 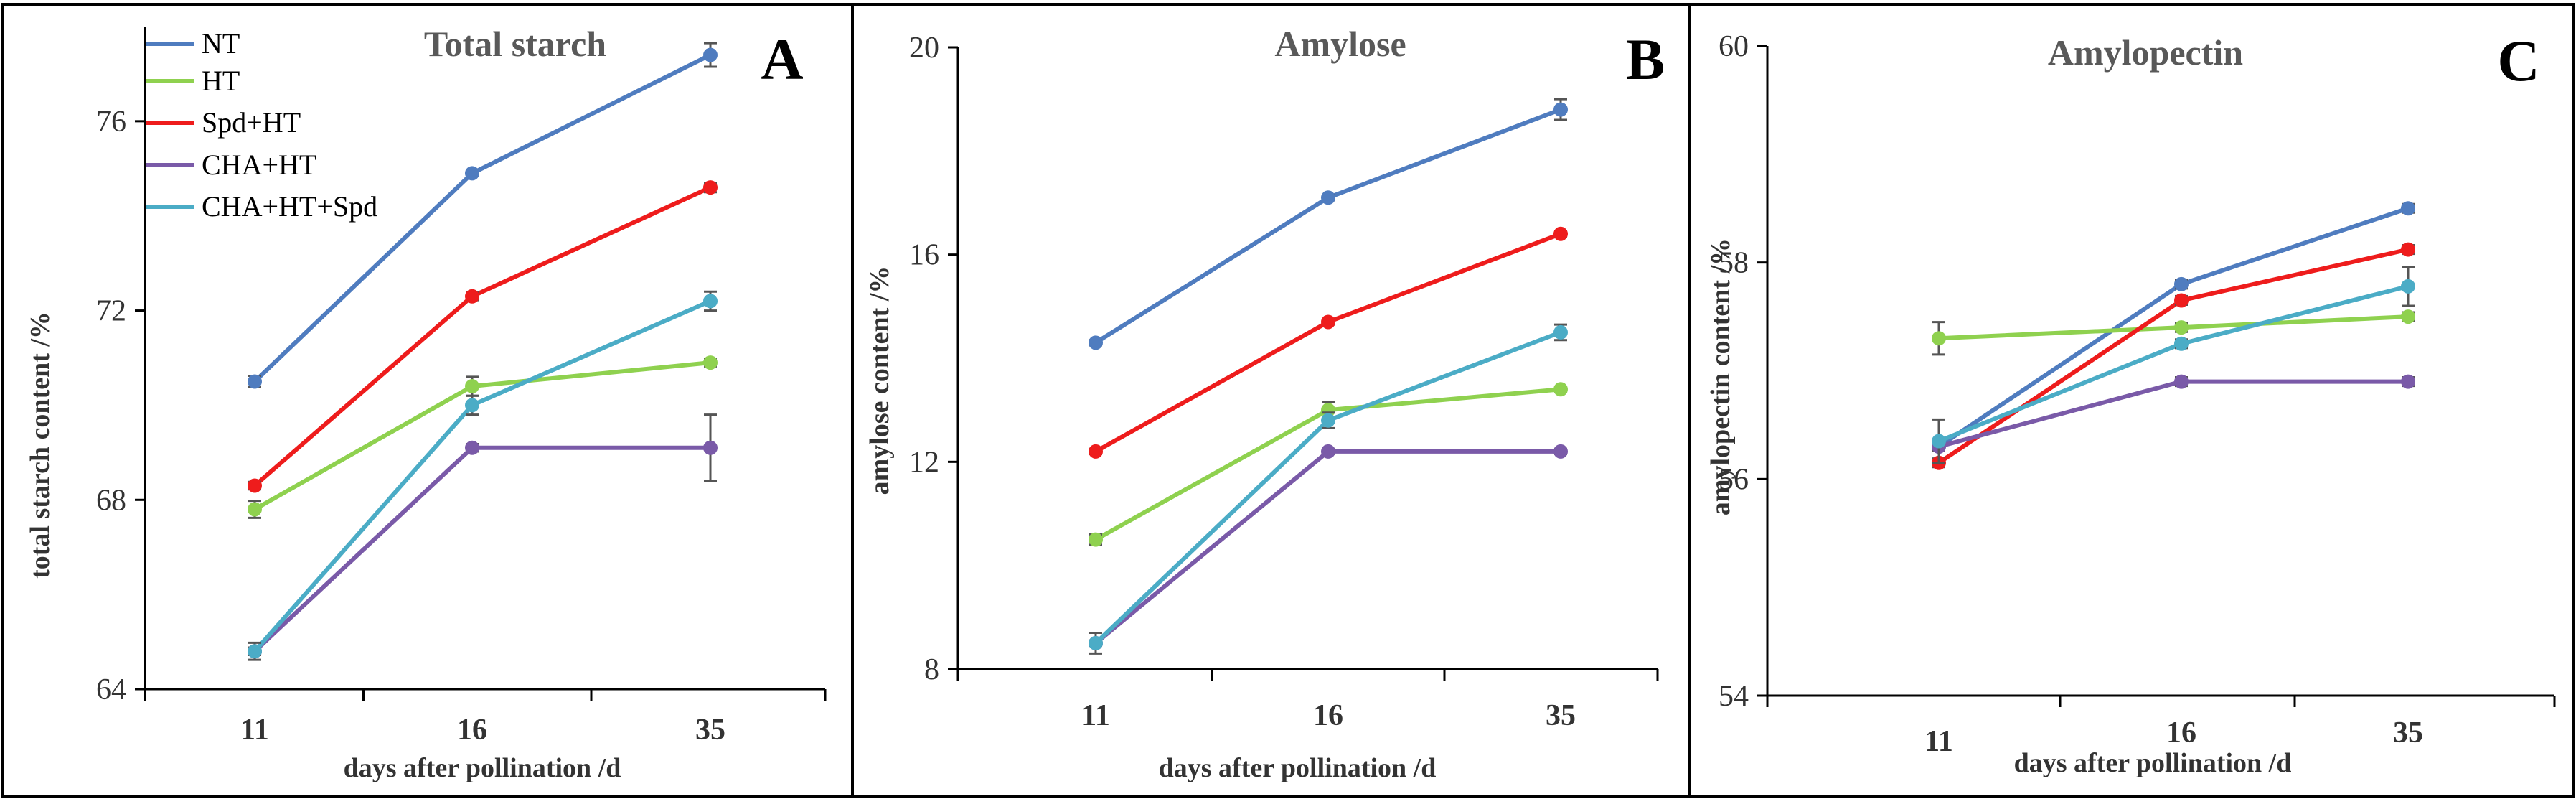 What do you see at coordinates (710, 730) in the screenshot?
I see `panel-a-x-tick-label: 35` at bounding box center [710, 730].